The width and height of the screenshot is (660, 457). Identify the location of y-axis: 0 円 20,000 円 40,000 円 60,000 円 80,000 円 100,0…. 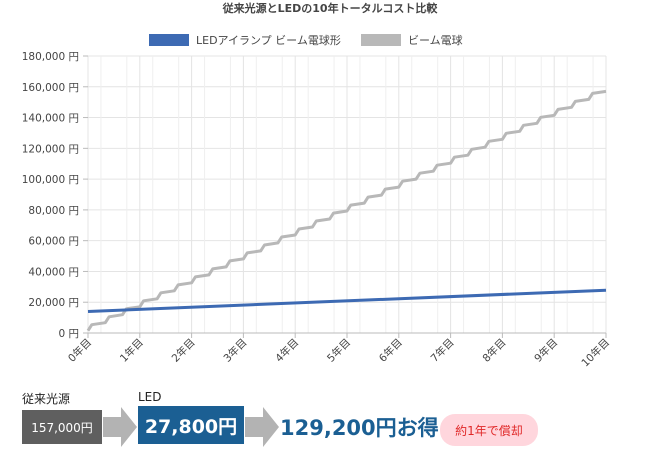
(55, 195).